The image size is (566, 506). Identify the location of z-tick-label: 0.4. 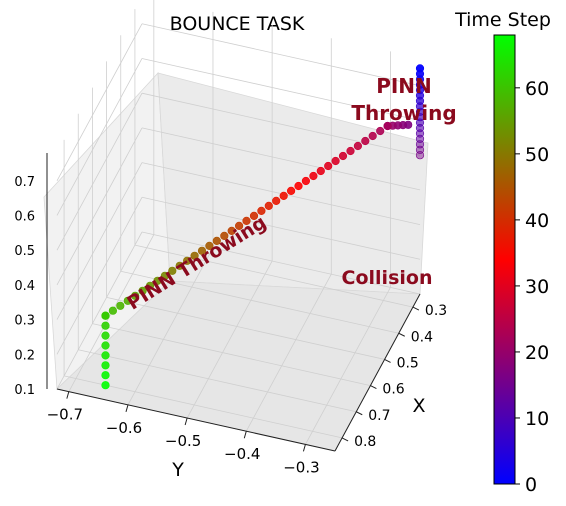
(24, 286).